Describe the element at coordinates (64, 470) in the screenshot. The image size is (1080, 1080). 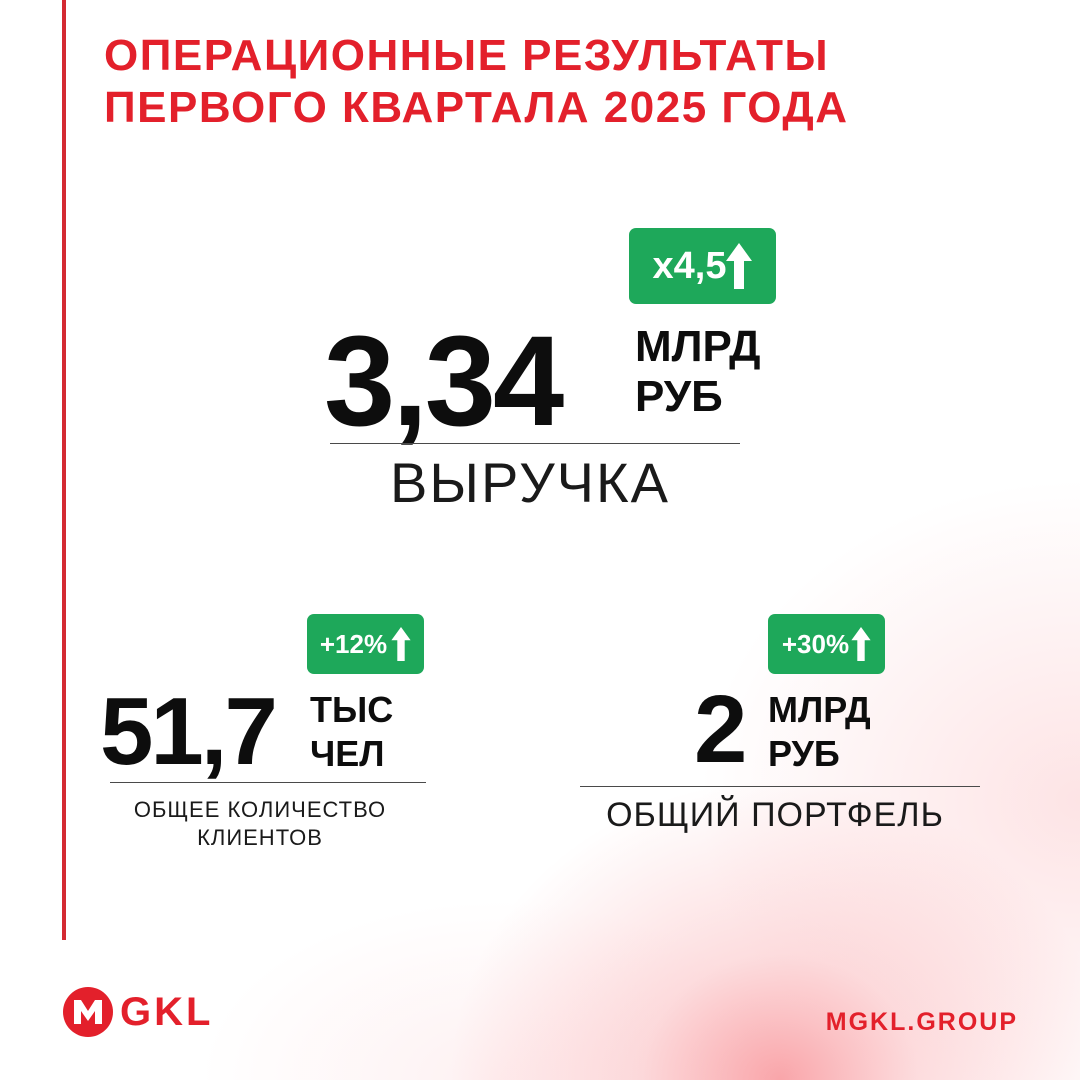
I see `vertical-accent-line` at that location.